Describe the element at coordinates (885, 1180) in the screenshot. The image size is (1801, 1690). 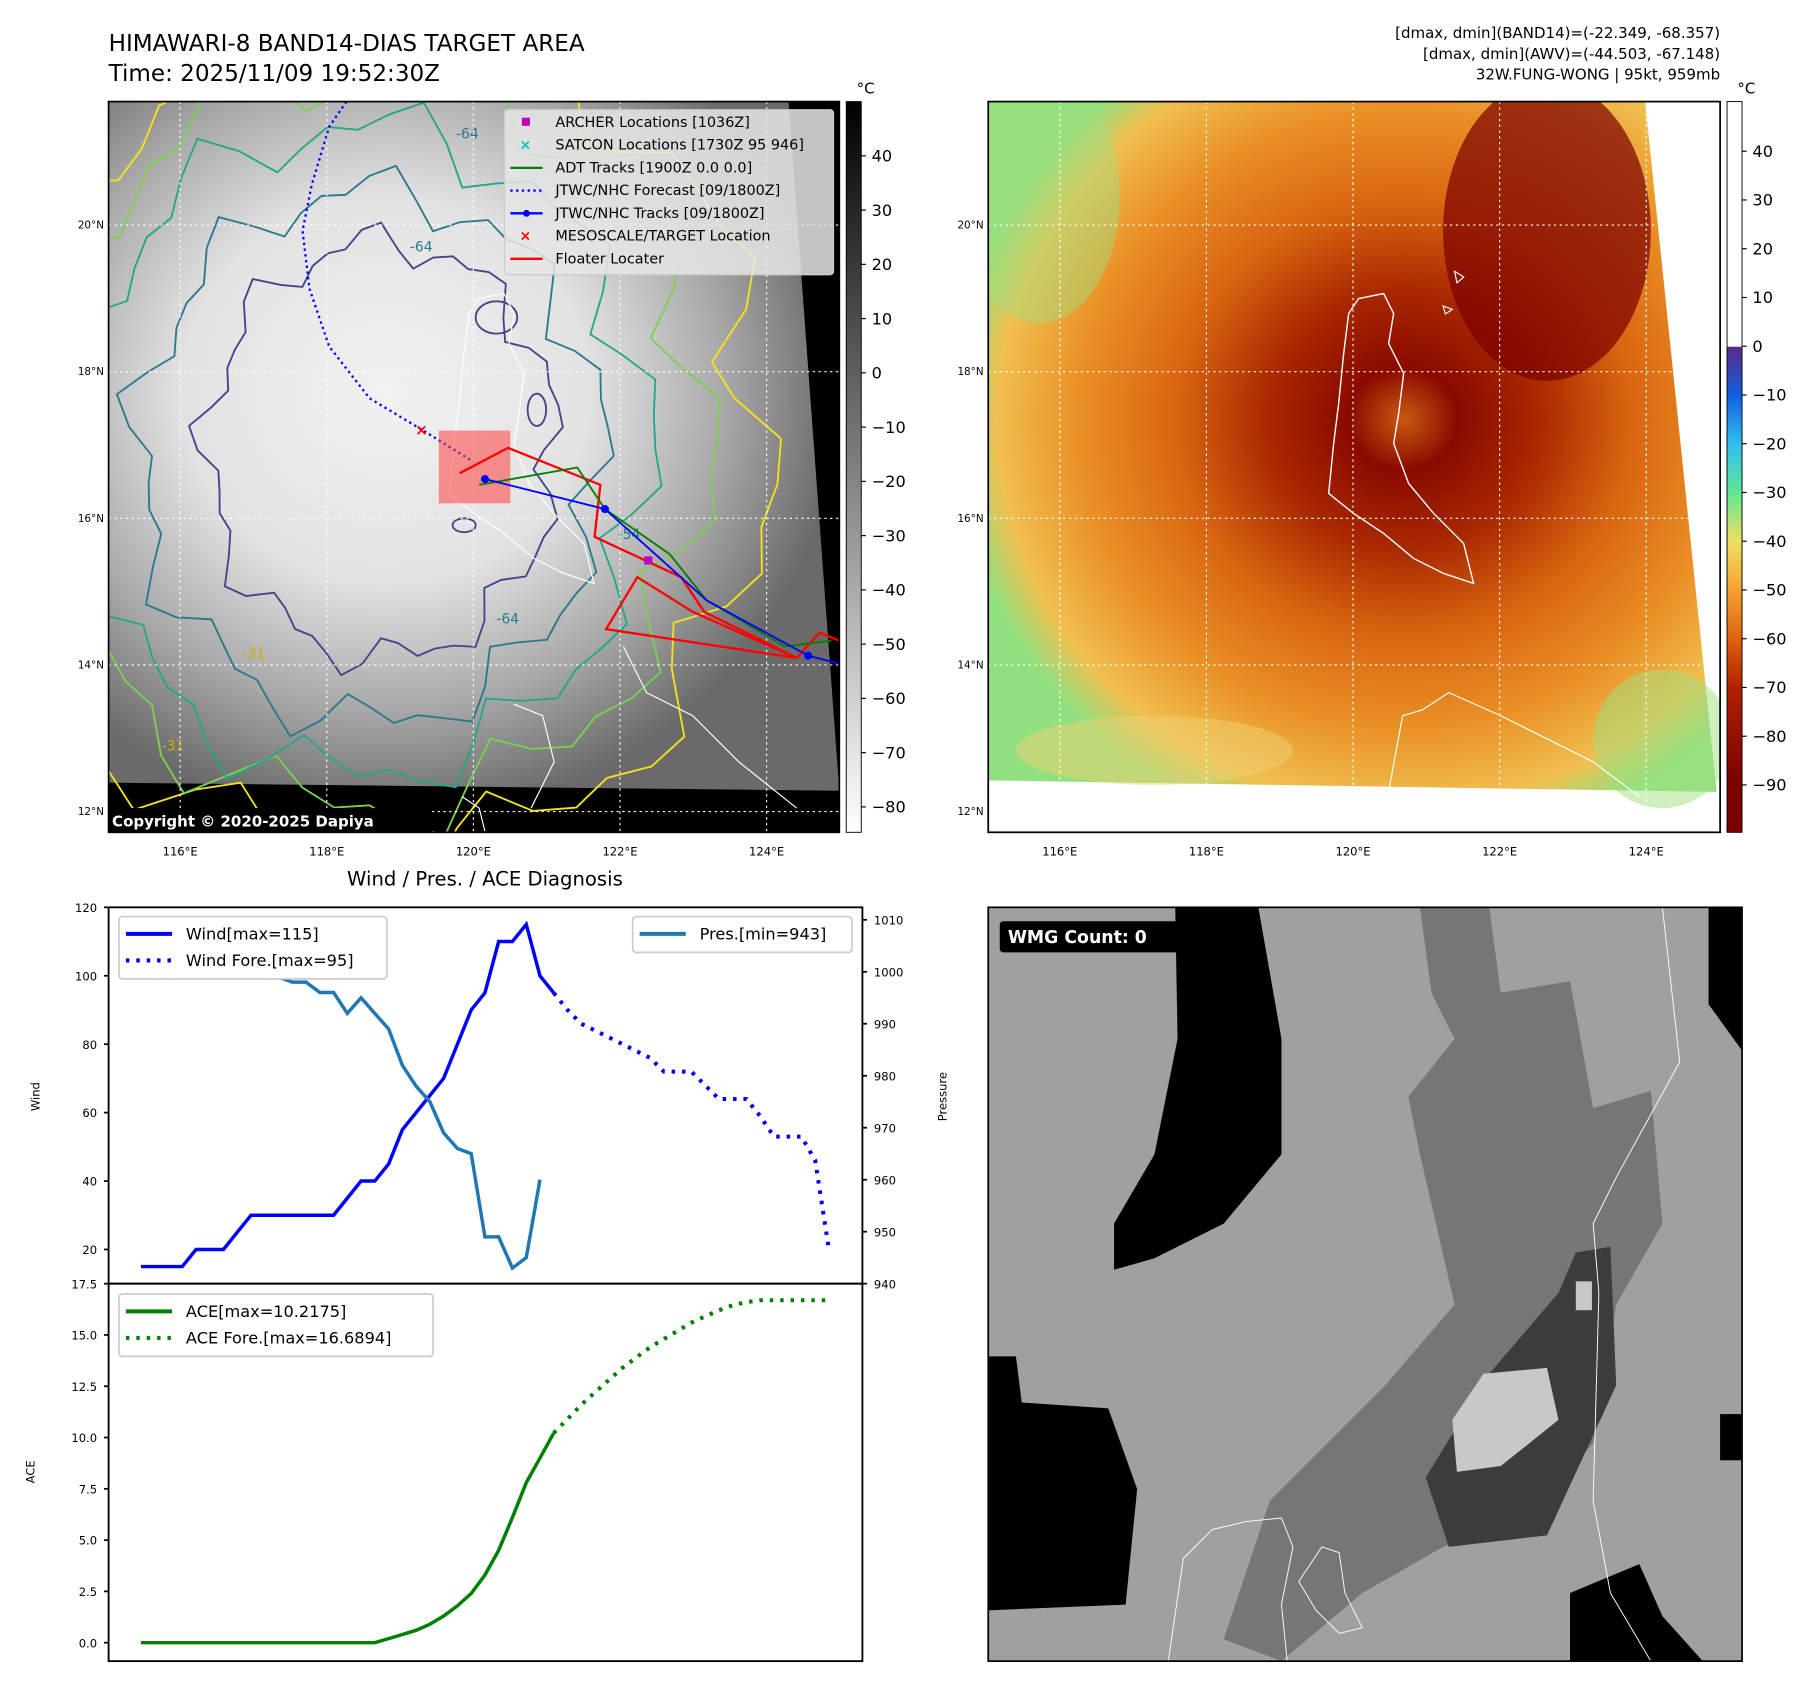
I see `y-tick-label: 960` at that location.